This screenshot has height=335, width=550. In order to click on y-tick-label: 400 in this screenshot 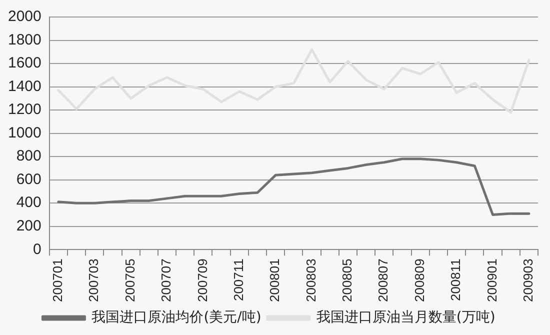, I will do `click(29, 203)`.